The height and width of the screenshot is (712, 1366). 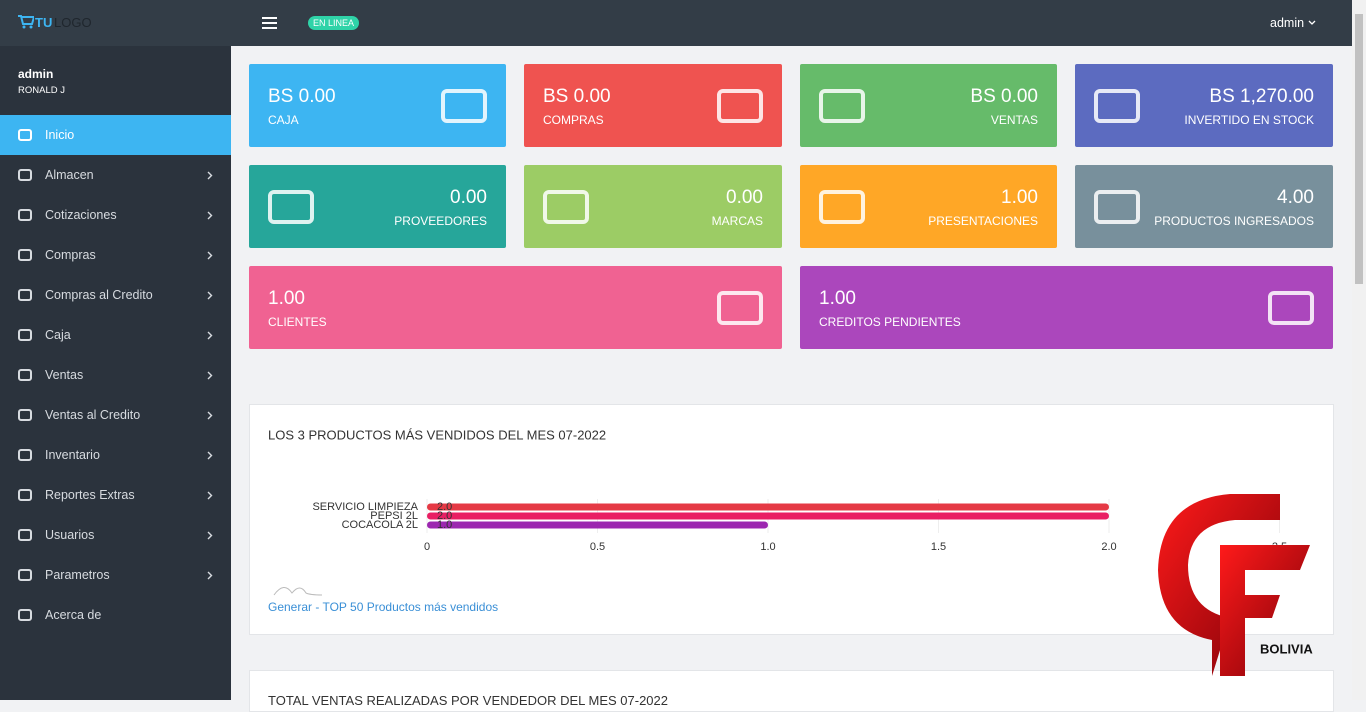 I want to click on menu-item: Almacen, so click(x=115, y=175).